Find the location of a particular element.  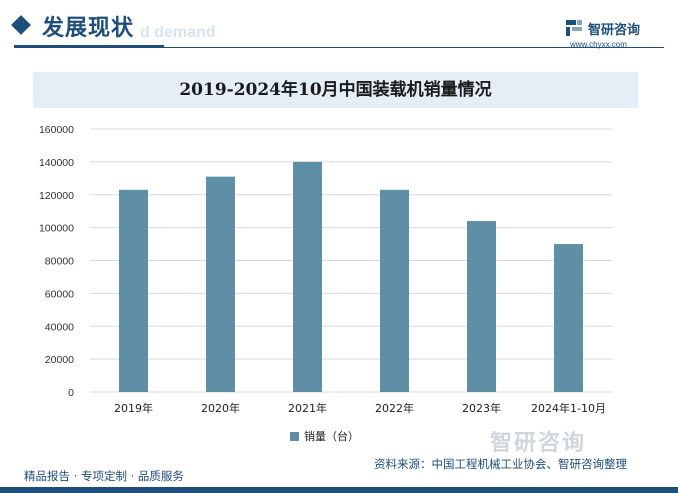

footer-slogan: 精品报告 · 专项定制 · 品质服务 is located at coordinates (104, 476).